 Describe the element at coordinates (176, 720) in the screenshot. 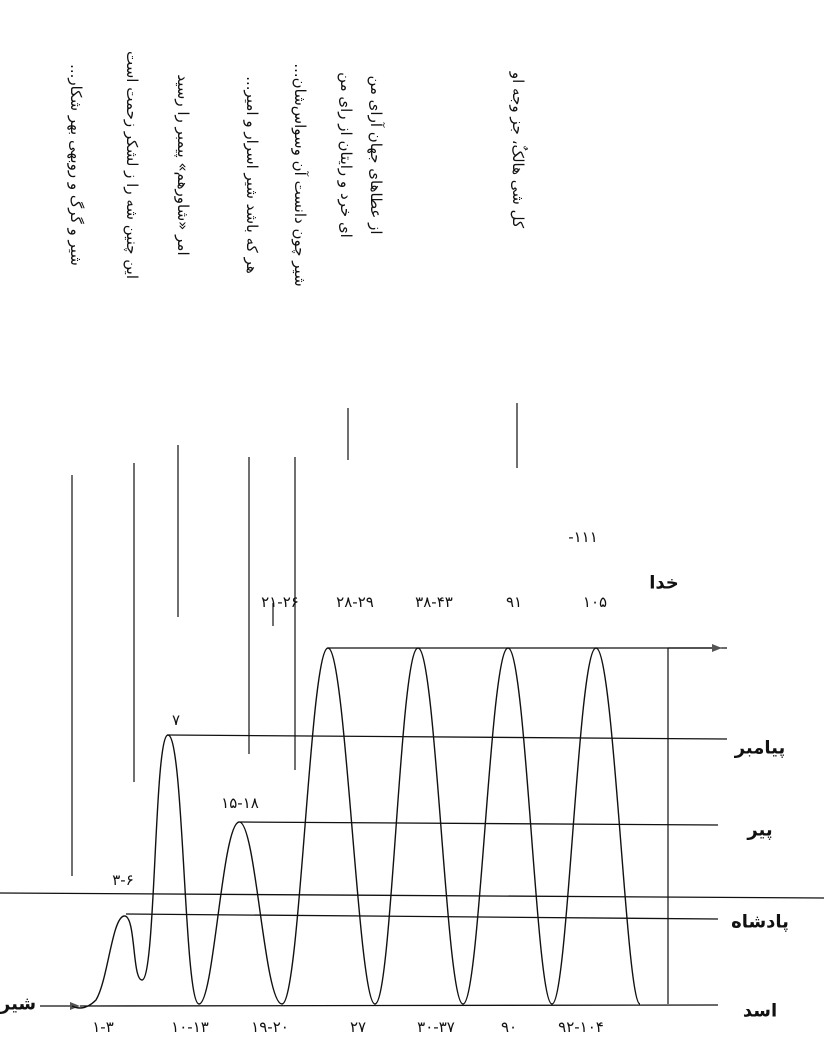

I see `peak-number-2: ۷` at that location.